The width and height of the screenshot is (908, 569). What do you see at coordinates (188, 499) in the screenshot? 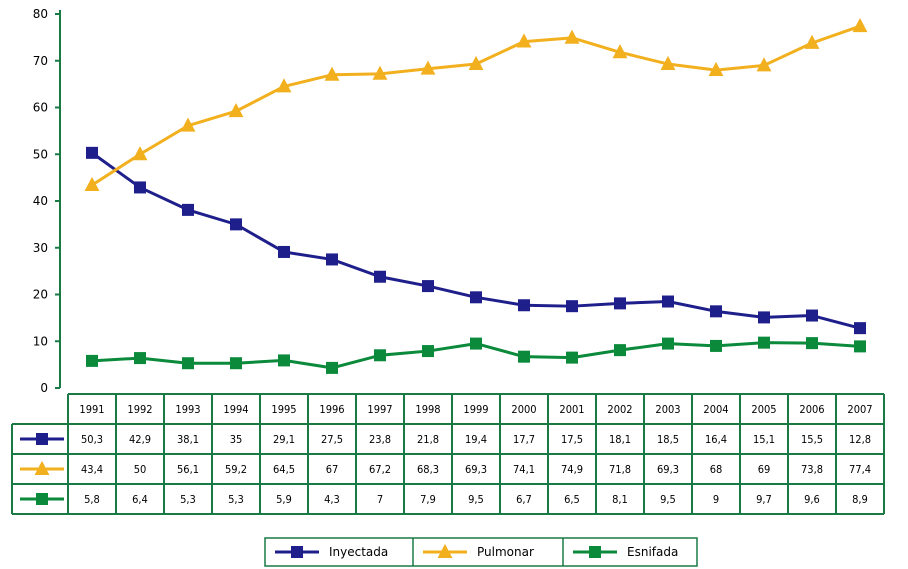
I see `table-cell-esnifada-1993: 5,3` at bounding box center [188, 499].